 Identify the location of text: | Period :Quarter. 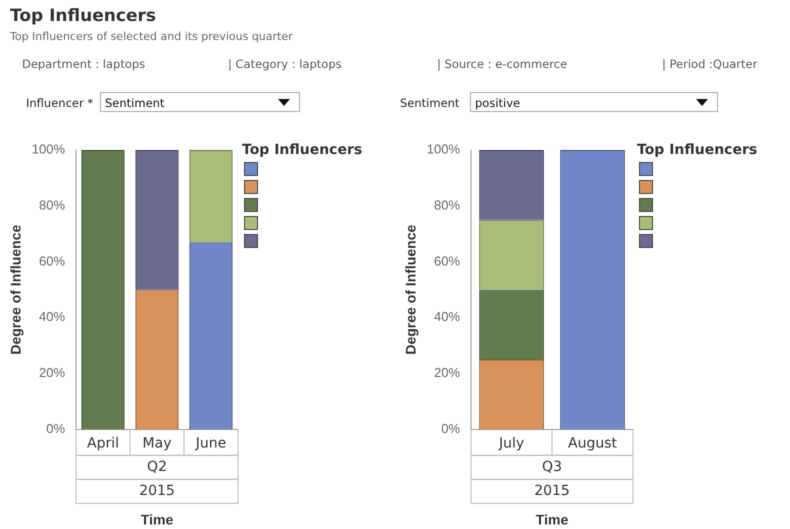
(710, 64).